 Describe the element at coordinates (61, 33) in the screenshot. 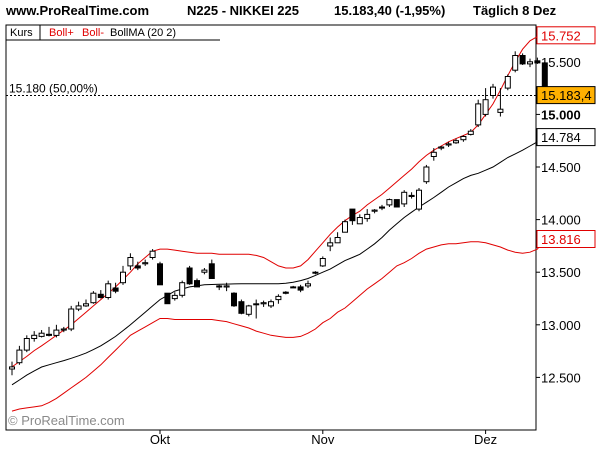

I see `legend-boll-plus: Boll+` at that location.